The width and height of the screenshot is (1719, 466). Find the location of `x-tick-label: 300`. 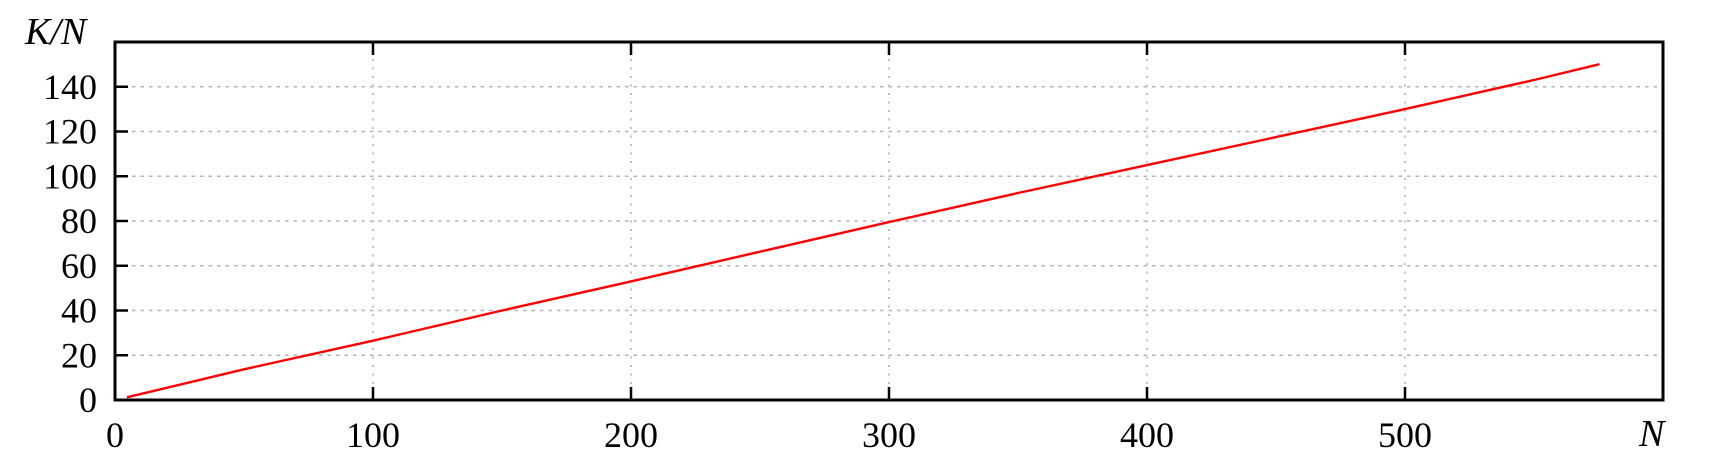

x-tick-label: 300 is located at coordinates (889, 435).